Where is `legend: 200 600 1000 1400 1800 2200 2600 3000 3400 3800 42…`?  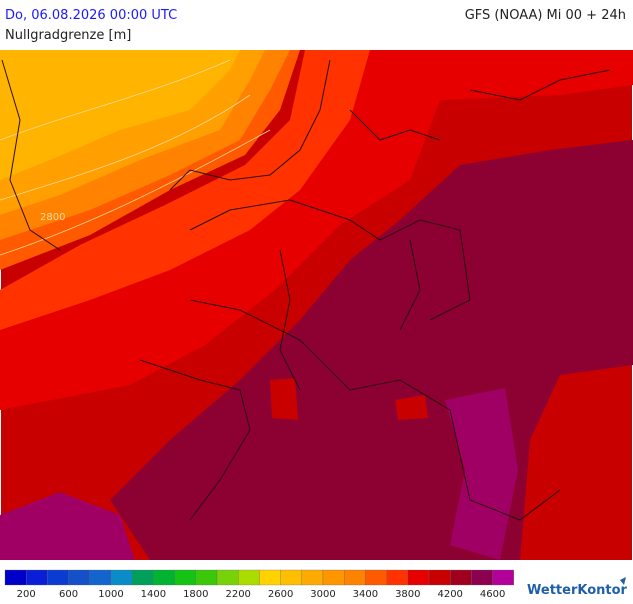 legend: 200 600 1000 1400 1800 2200 2600 3000 3400 3800 42… is located at coordinates (259, 584).